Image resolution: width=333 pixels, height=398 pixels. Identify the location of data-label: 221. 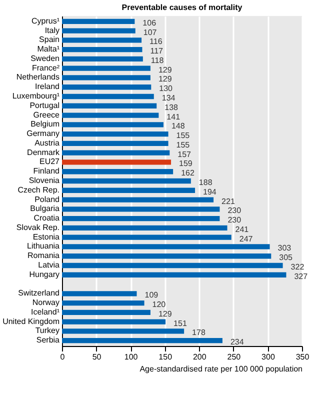
(229, 201).